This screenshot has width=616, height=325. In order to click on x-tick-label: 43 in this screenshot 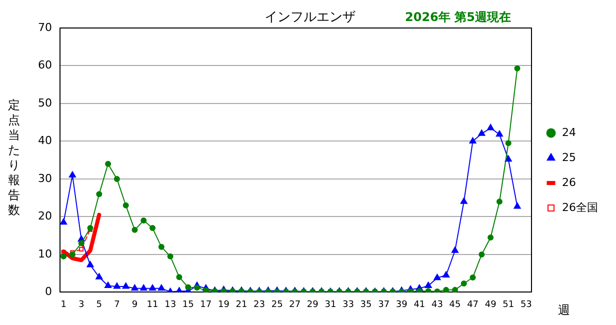, I will do `click(437, 305)`.